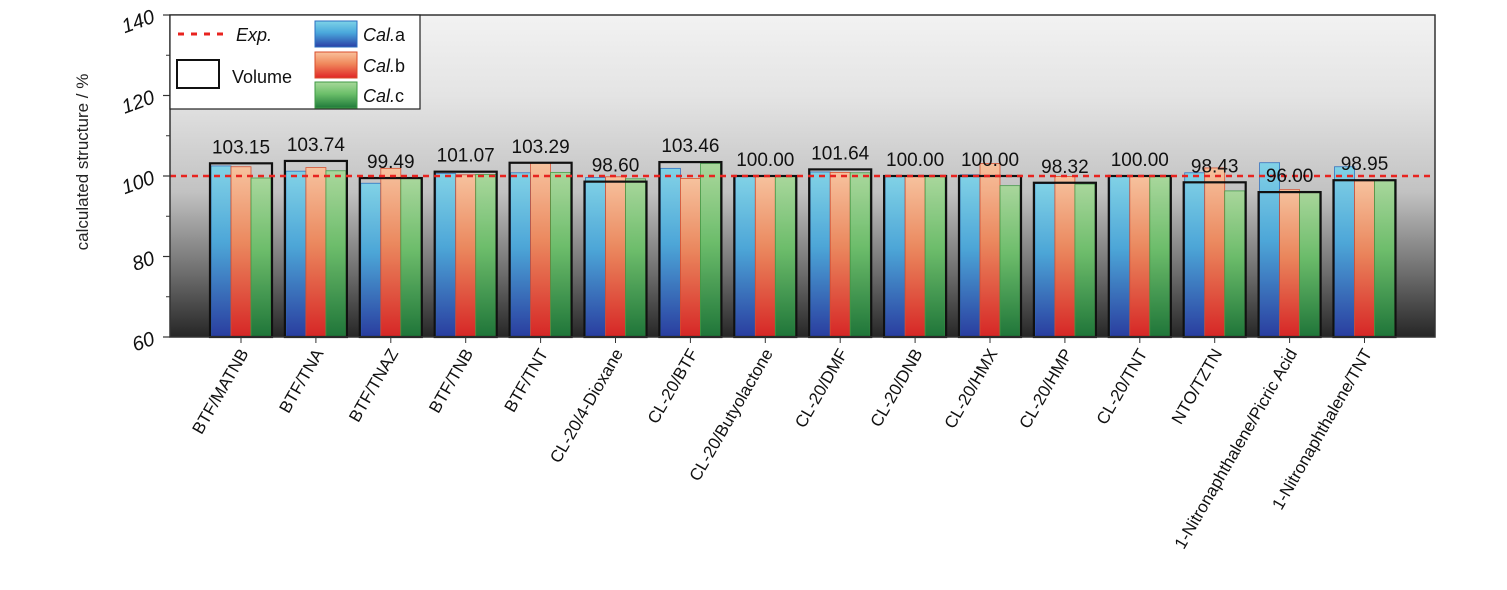 The width and height of the screenshot is (1507, 590). What do you see at coordinates (220, 392) in the screenshot?
I see `x-tick-label: BTF/MATNB` at bounding box center [220, 392].